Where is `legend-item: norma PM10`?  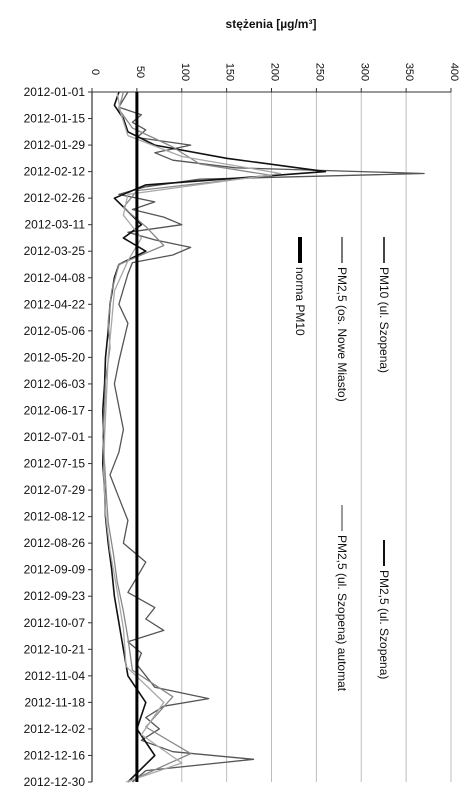 legend-item: norma PM10 is located at coordinates (300, 286).